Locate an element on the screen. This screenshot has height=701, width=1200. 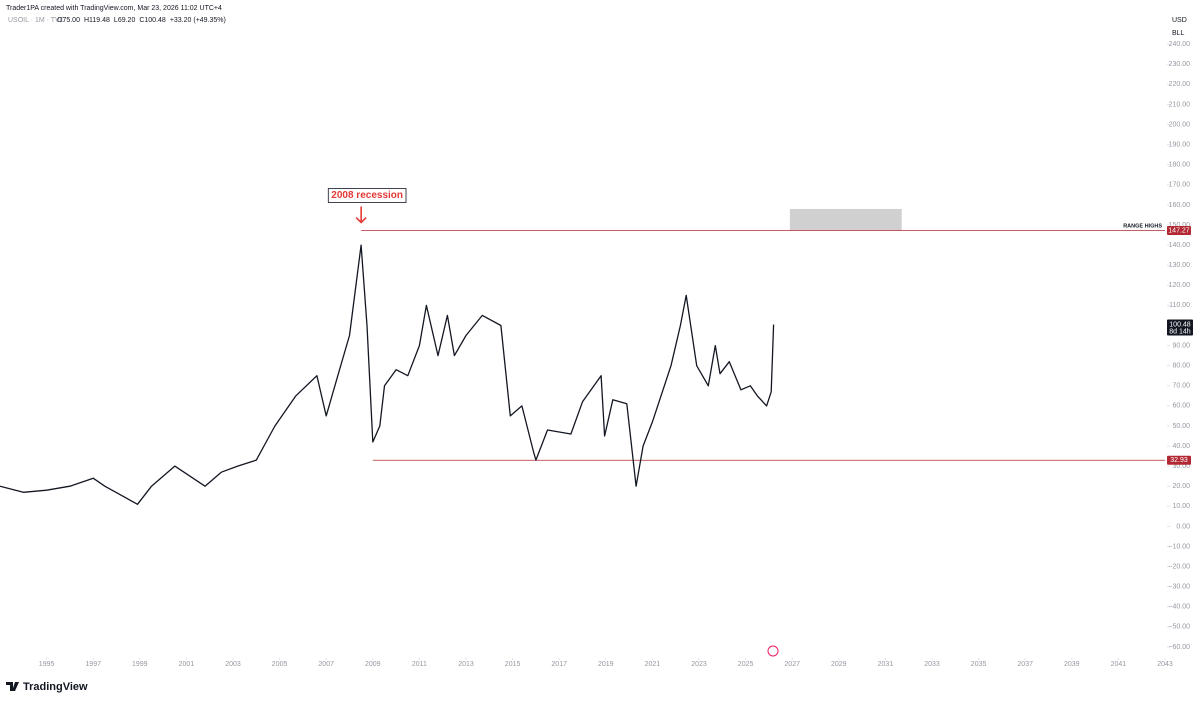
y-tick-label: 60.00 is located at coordinates (1181, 406).